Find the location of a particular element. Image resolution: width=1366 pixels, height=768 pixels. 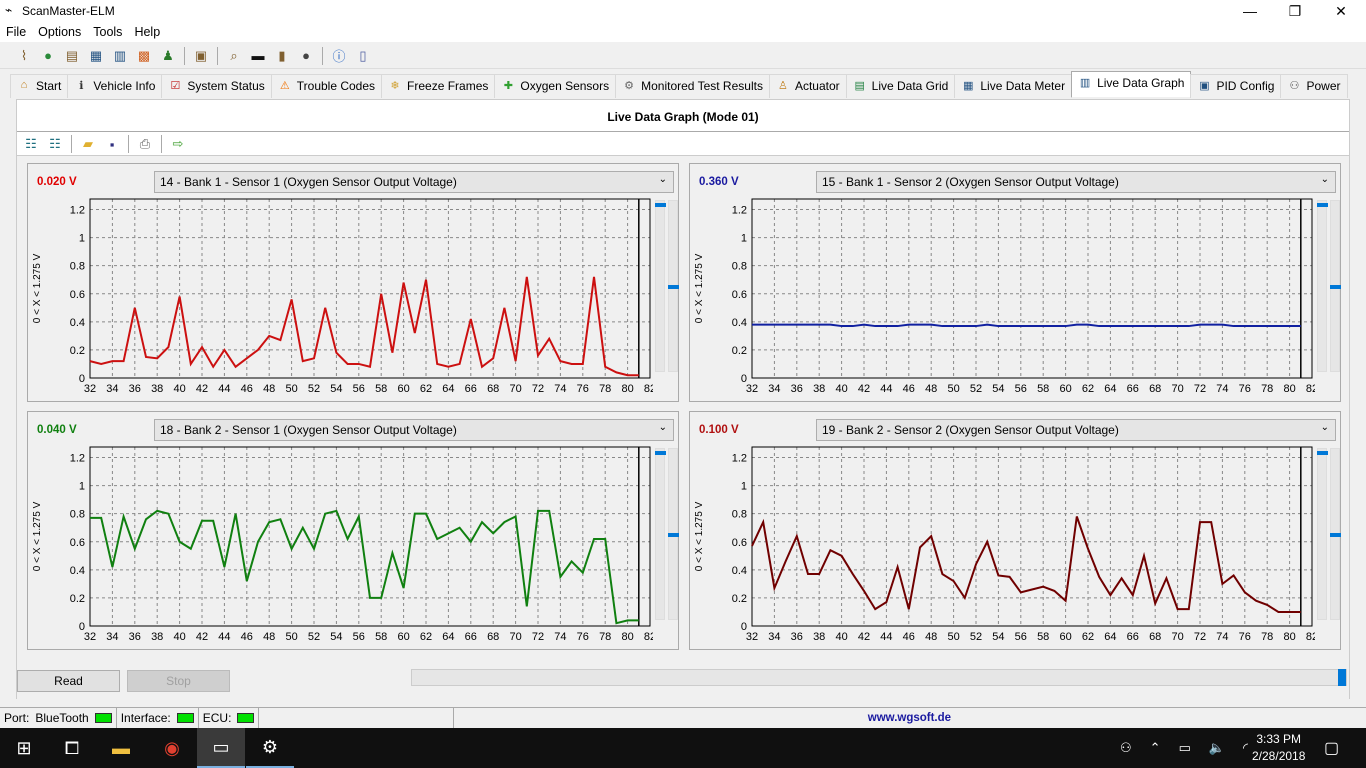

scanmaster-taskbar-button: ▭ is located at coordinates (221, 748).